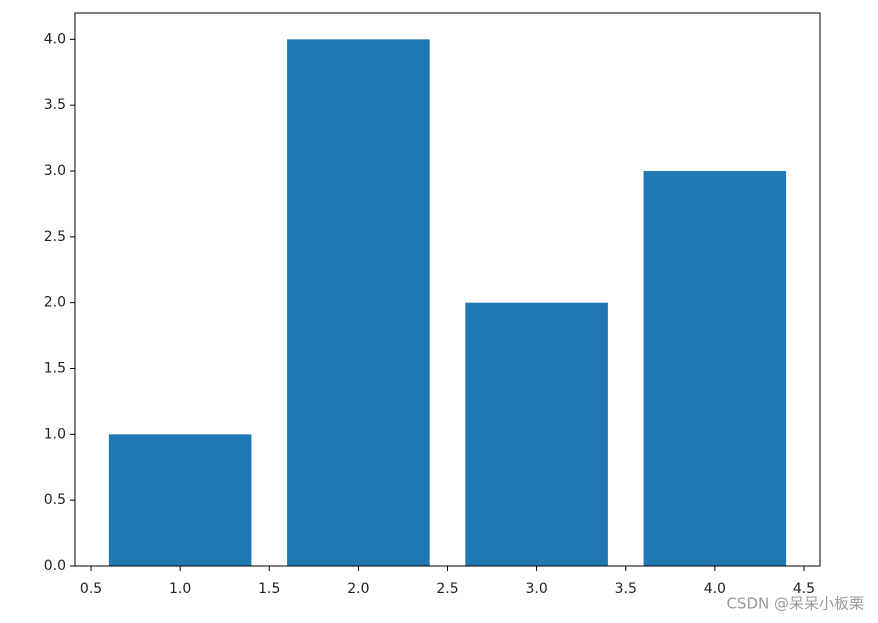 This screenshot has width=878, height=623. Describe the element at coordinates (55, 369) in the screenshot. I see `y-tick-label: 1.5` at that location.